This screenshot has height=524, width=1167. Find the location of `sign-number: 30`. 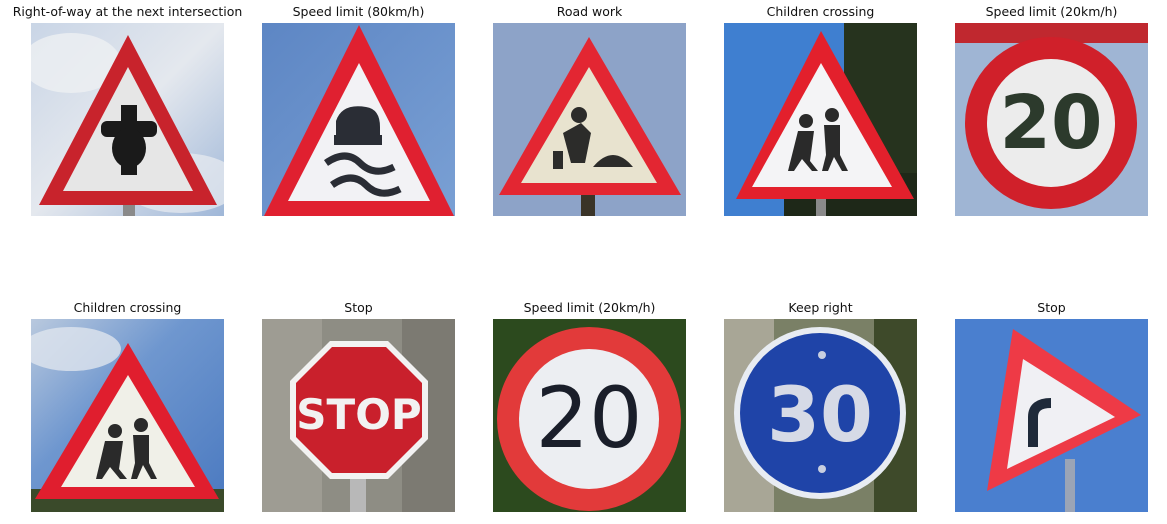

sign-number: 30 is located at coordinates (820, 414).